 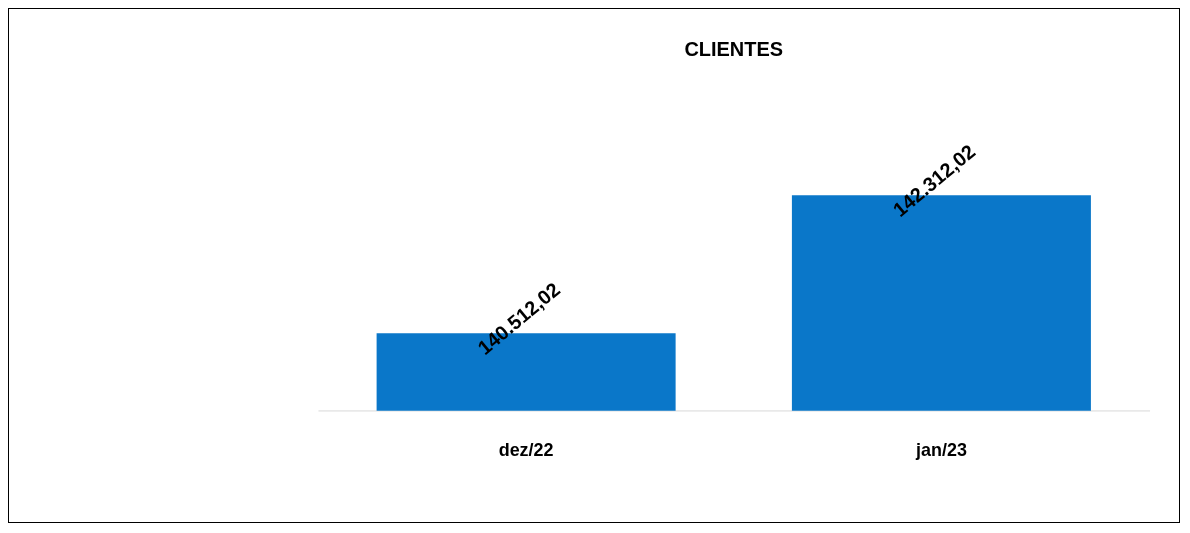 What do you see at coordinates (526, 450) in the screenshot?
I see `x-tick-label: dez/22` at bounding box center [526, 450].